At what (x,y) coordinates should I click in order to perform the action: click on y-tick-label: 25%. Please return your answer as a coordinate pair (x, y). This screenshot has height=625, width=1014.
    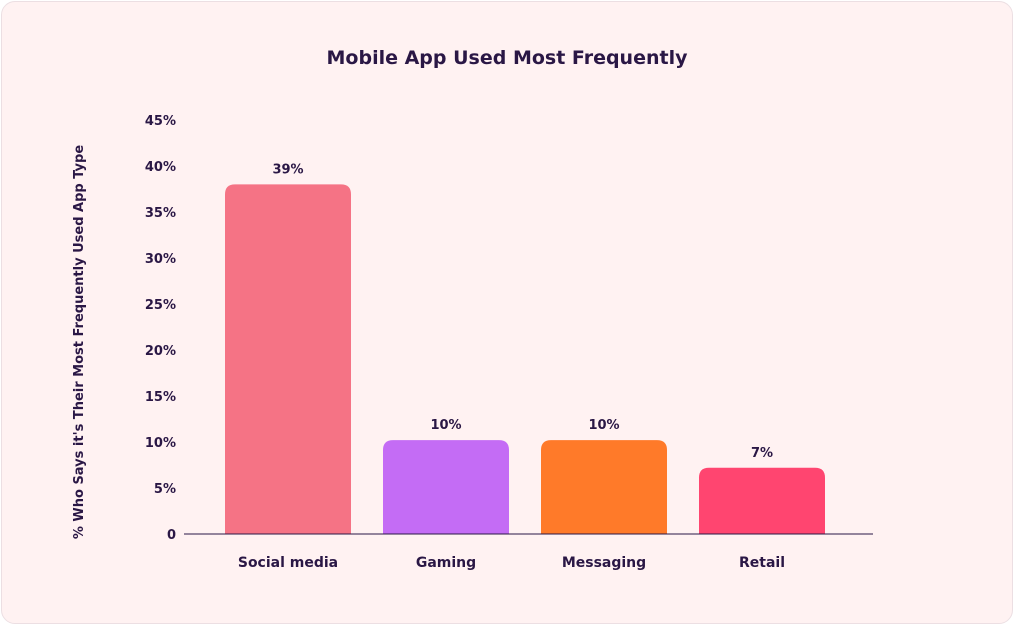
    Looking at the image, I should click on (160, 305).